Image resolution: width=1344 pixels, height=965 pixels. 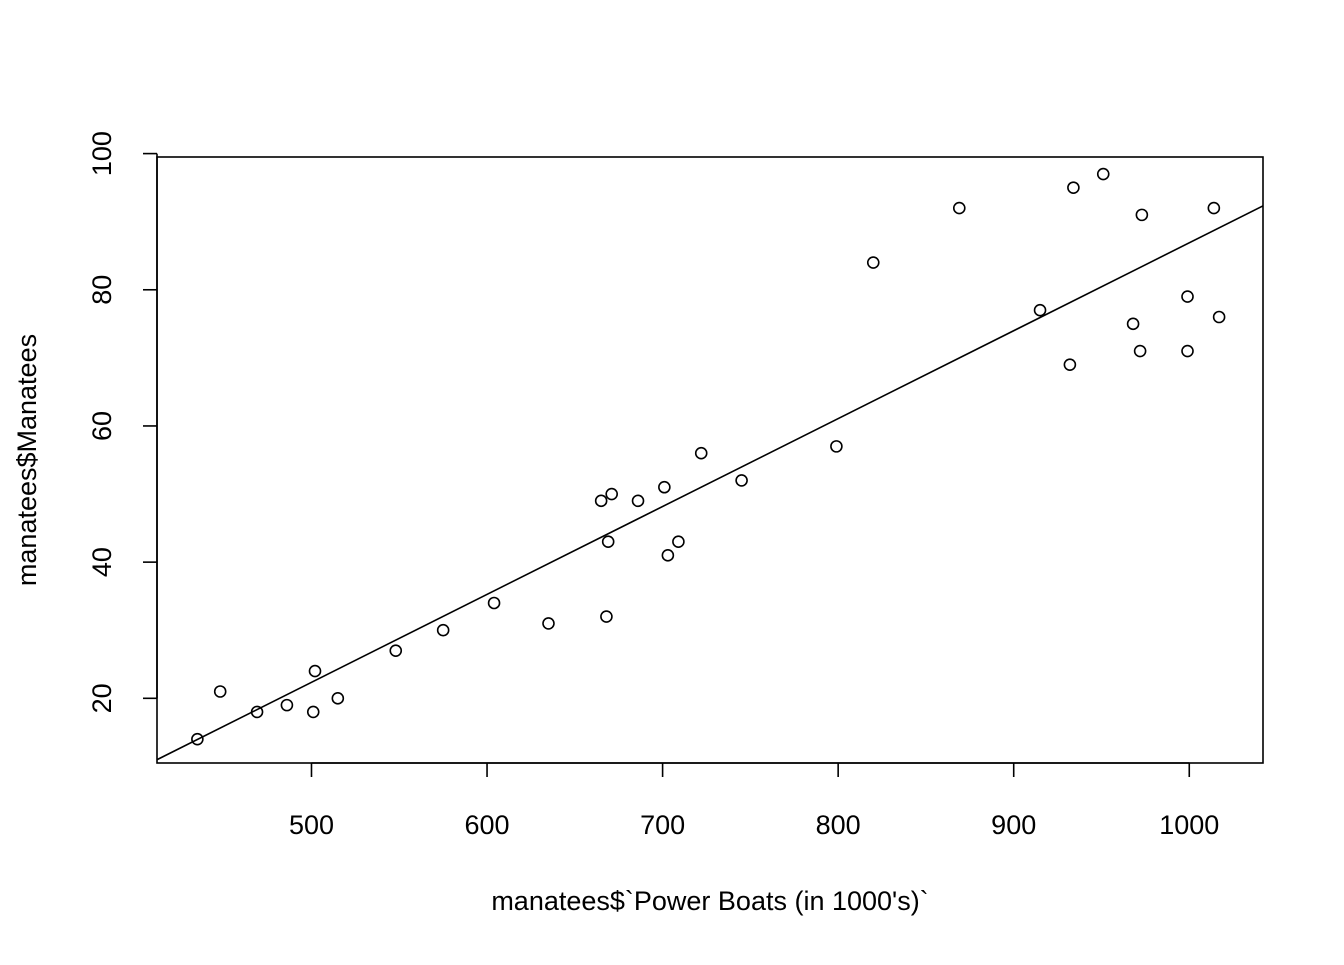 I want to click on x-tick-label: 500, so click(x=311, y=825).